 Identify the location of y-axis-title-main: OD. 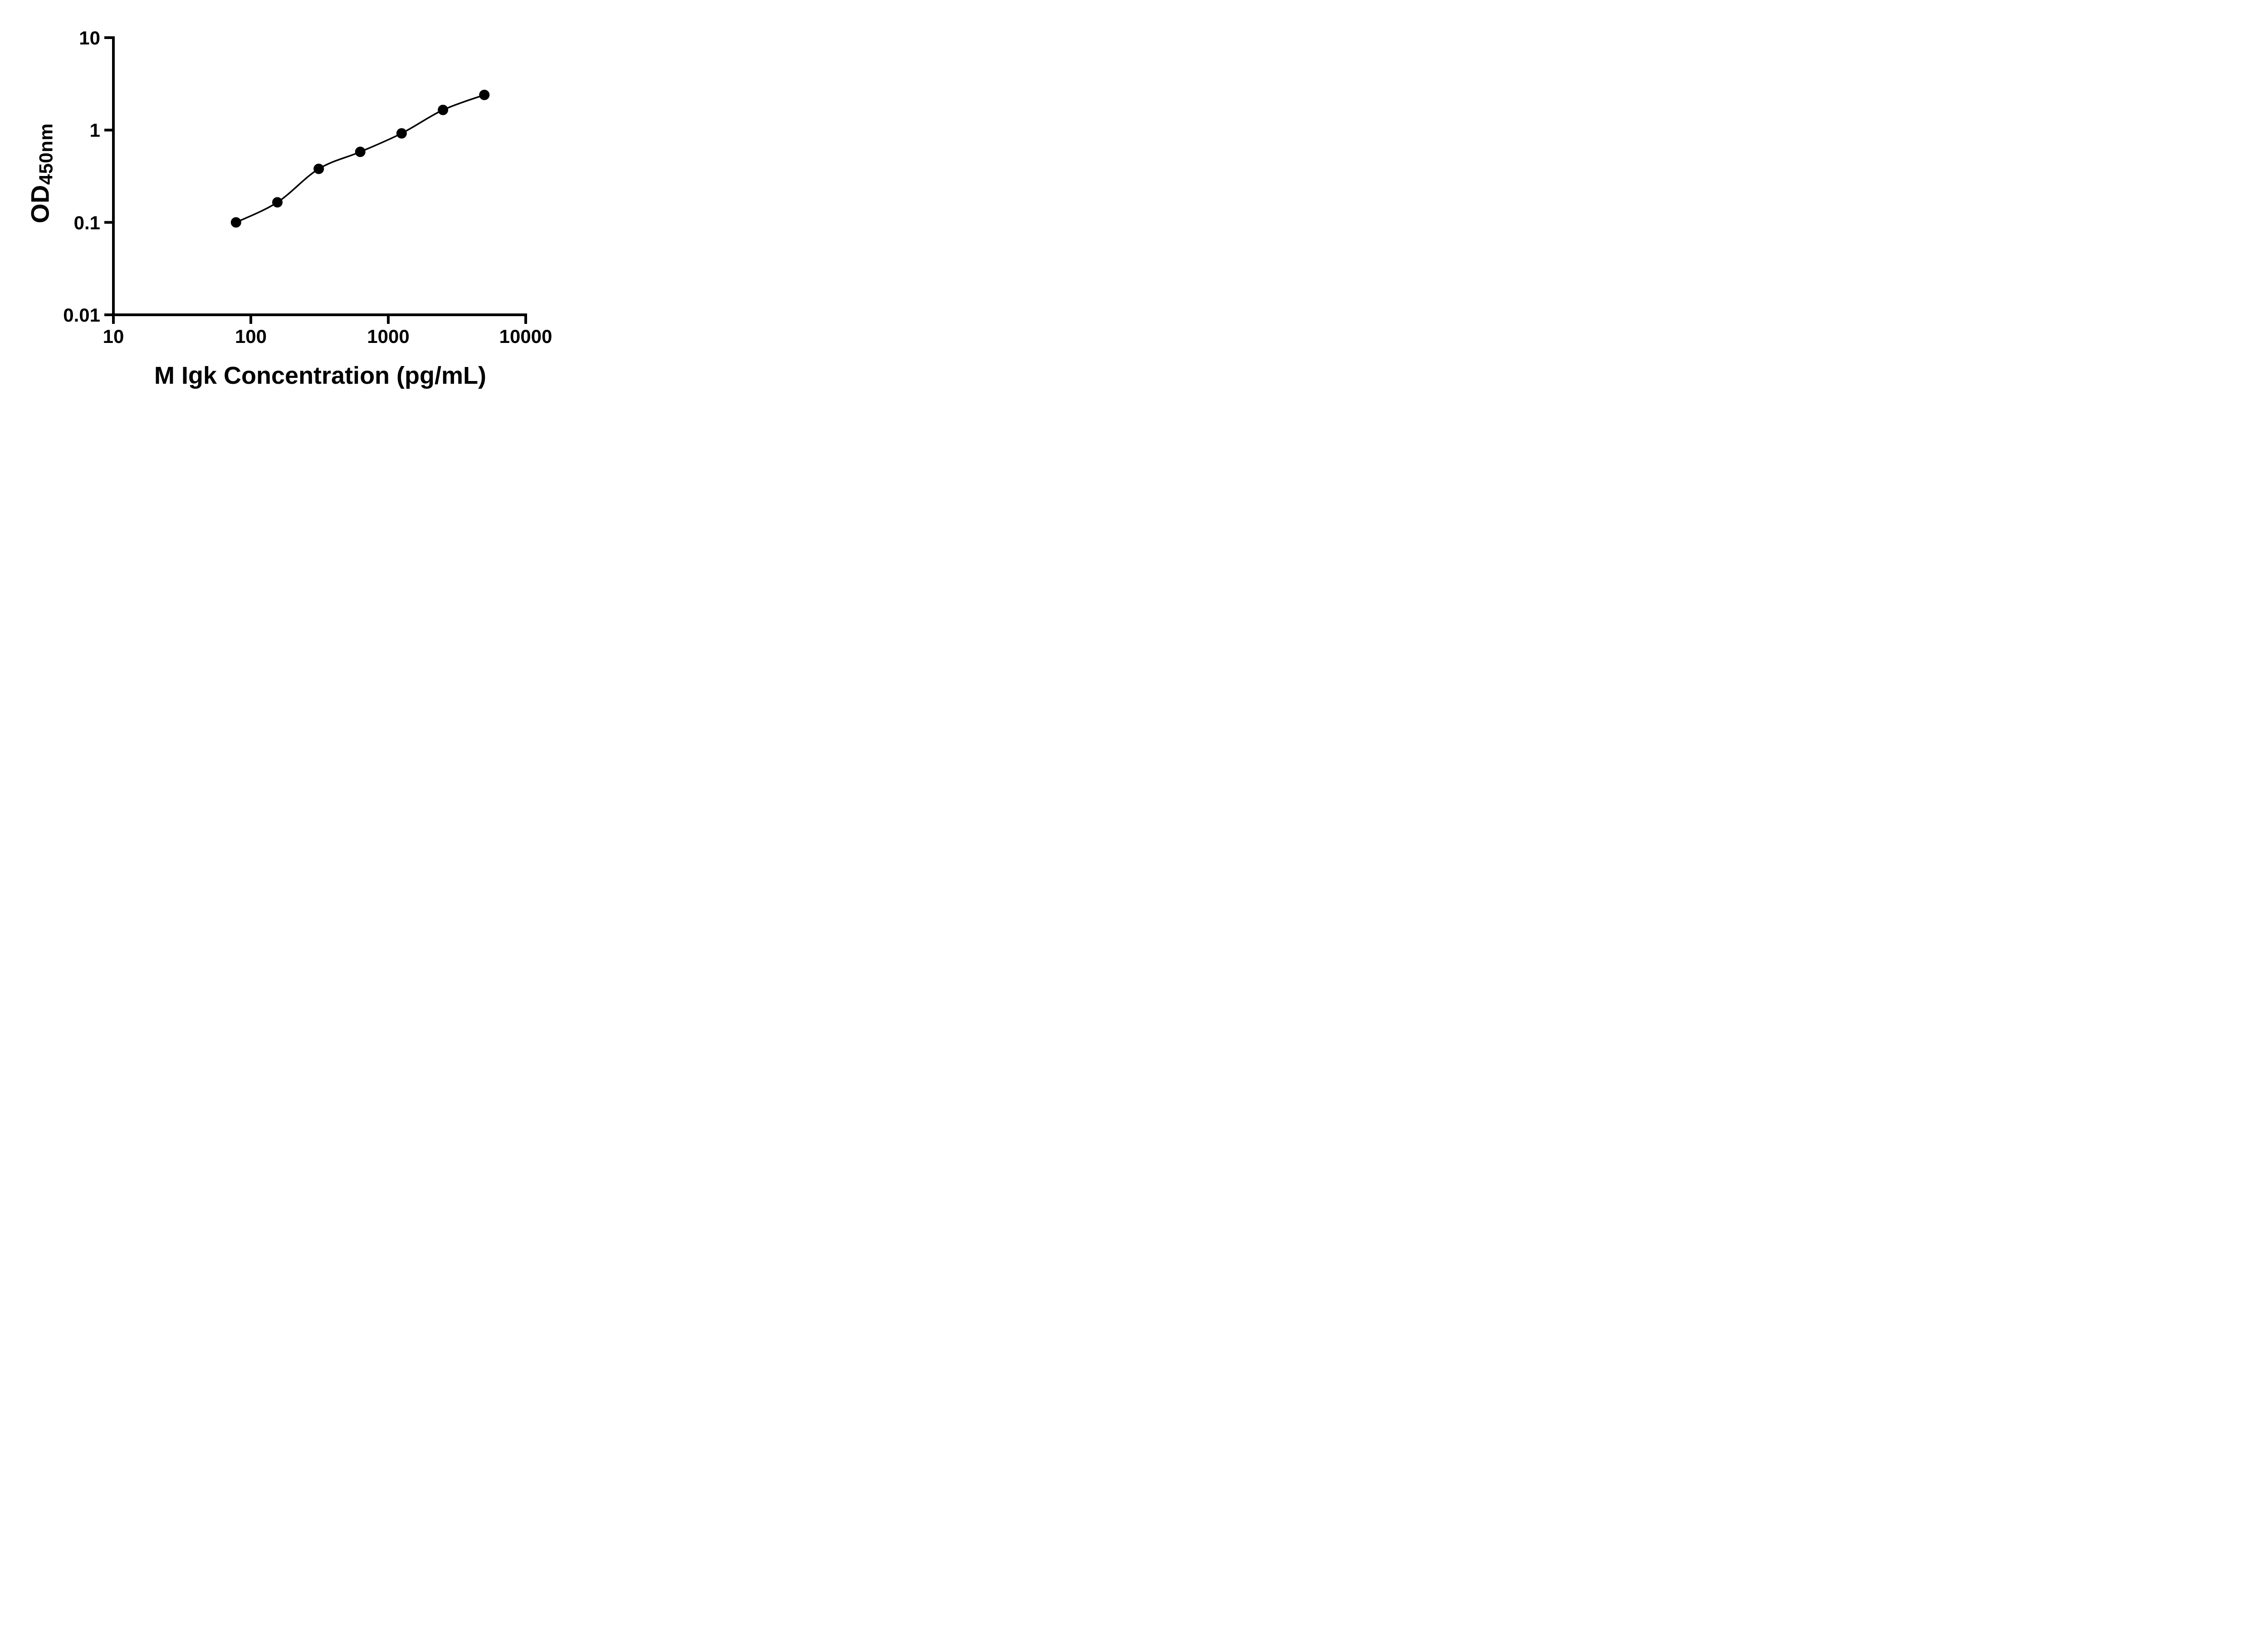
(39, 204).